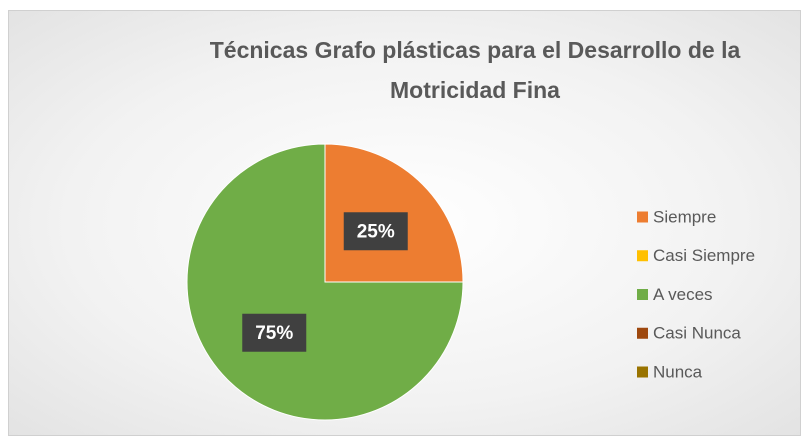  I want to click on data-label: 75%, so click(274, 333).